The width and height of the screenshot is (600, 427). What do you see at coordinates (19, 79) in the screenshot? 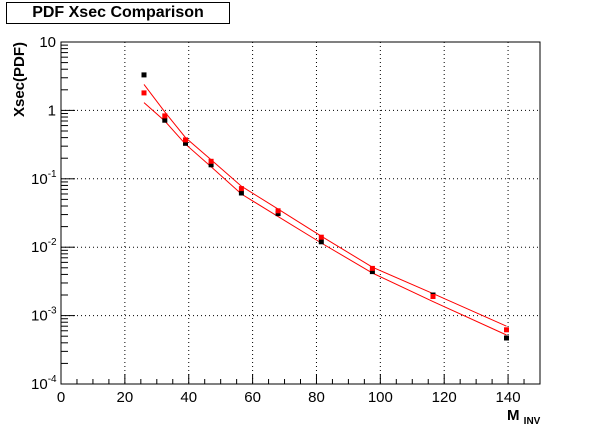
I see `y-axis-title: Xsec(PDF)` at bounding box center [19, 79].